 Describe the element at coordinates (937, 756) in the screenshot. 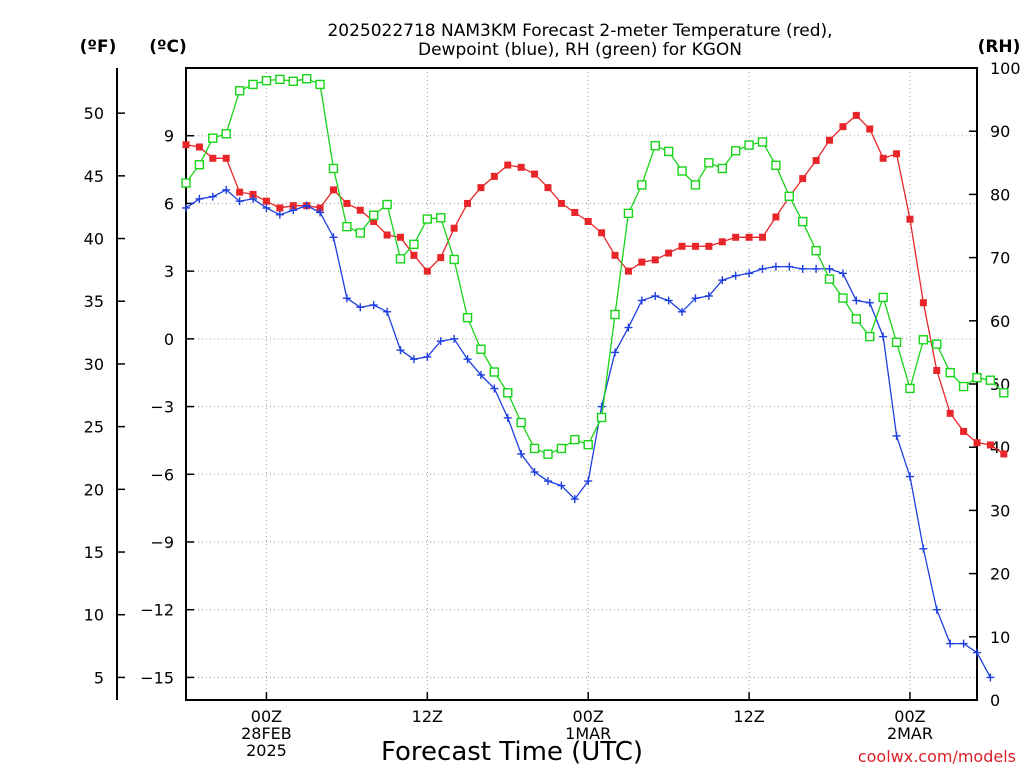

I see `credit-text: coolwx.com/models` at that location.